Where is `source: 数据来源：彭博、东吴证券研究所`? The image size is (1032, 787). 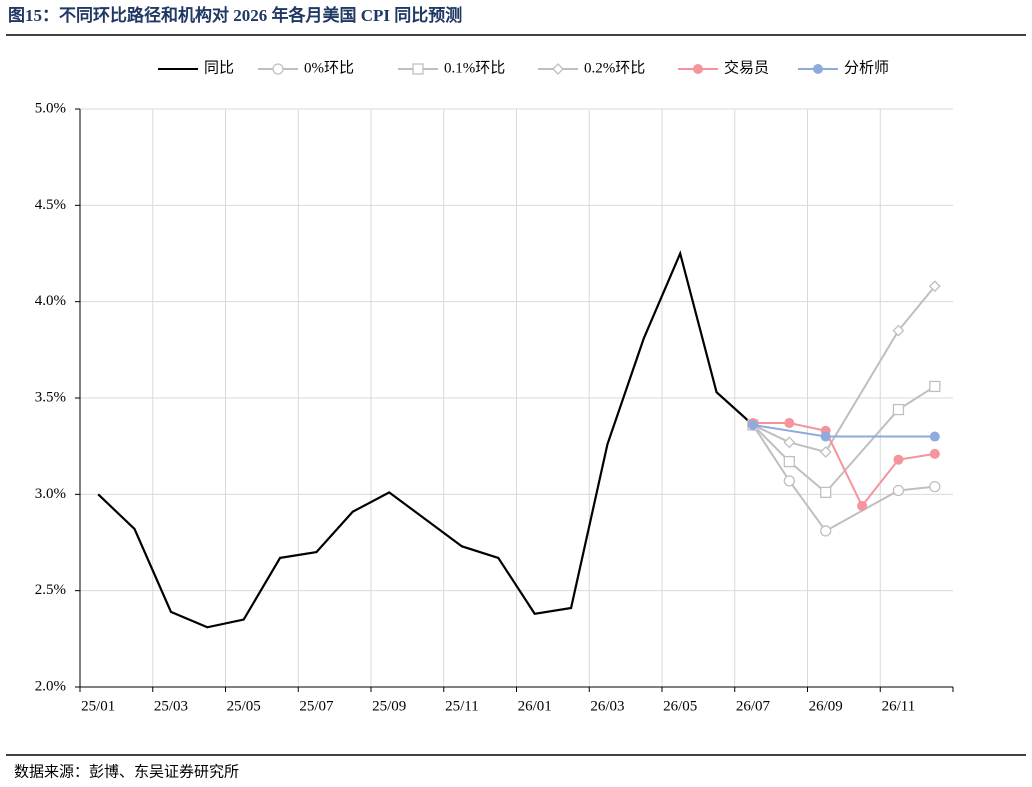
source: 数据来源：彭博、东吴证券研究所 is located at coordinates (126, 771).